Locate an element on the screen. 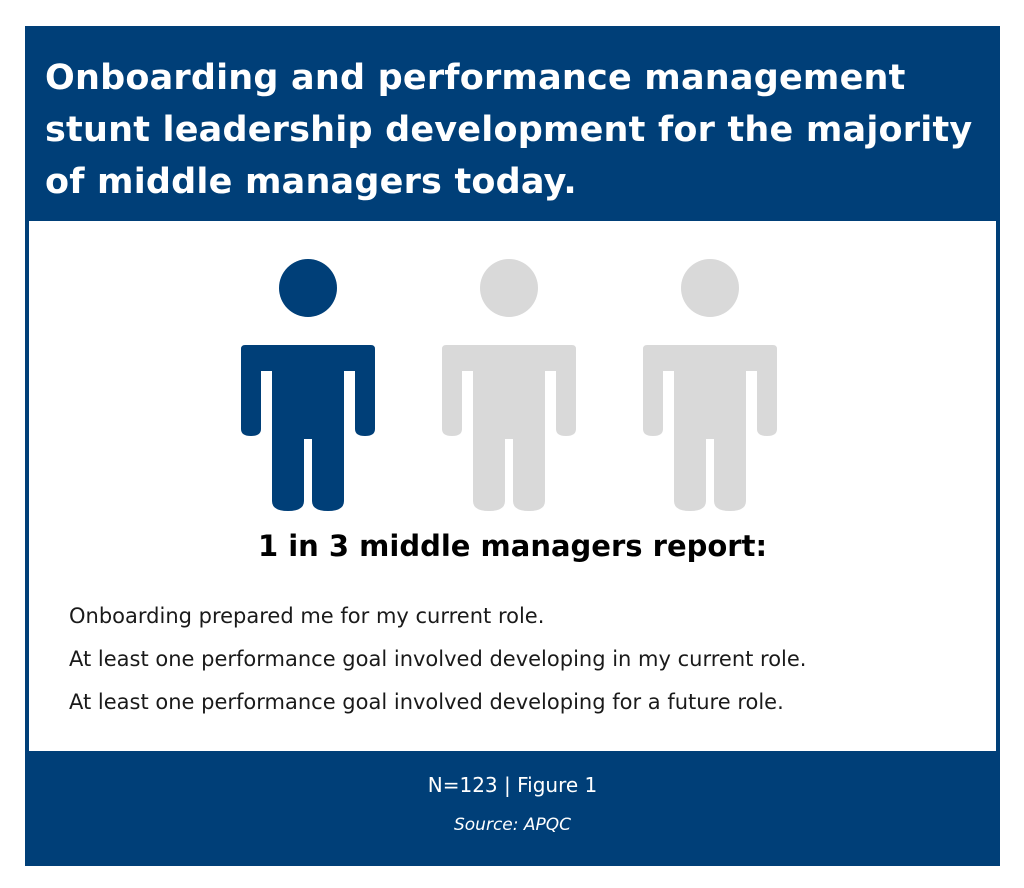  figure-reference: N=123 | Figure 1 is located at coordinates (512, 785).